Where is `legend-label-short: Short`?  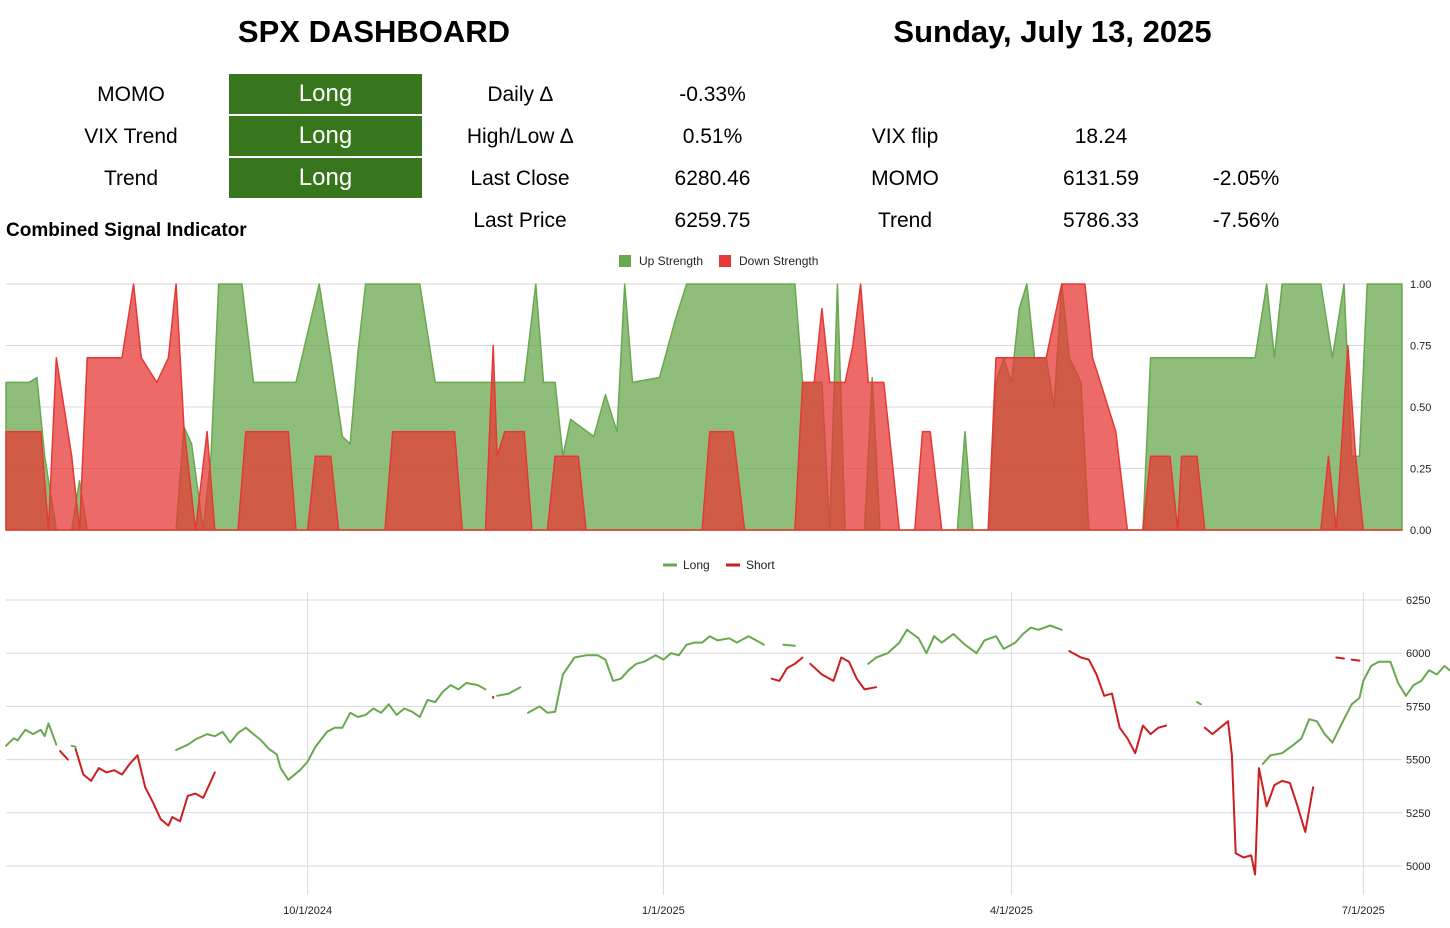
legend-label-short: Short is located at coordinates (760, 565).